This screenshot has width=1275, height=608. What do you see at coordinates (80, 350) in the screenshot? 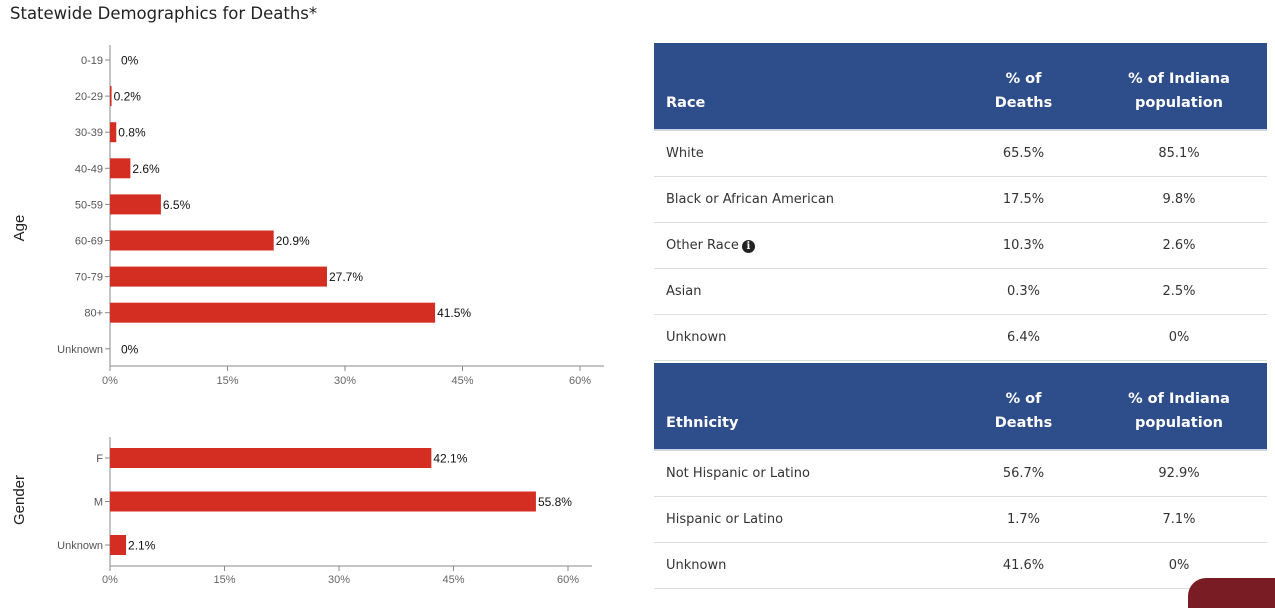
I see `category-label: Unknown` at bounding box center [80, 350].